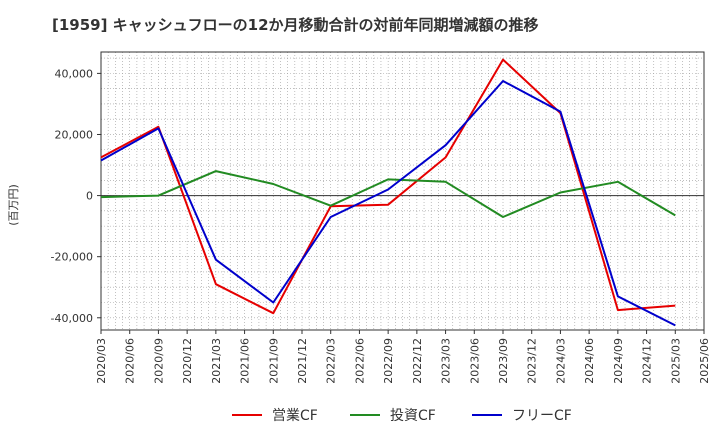  What do you see at coordinates (74, 73) in the screenshot?
I see `y-tick-label: 40,000` at bounding box center [74, 73].